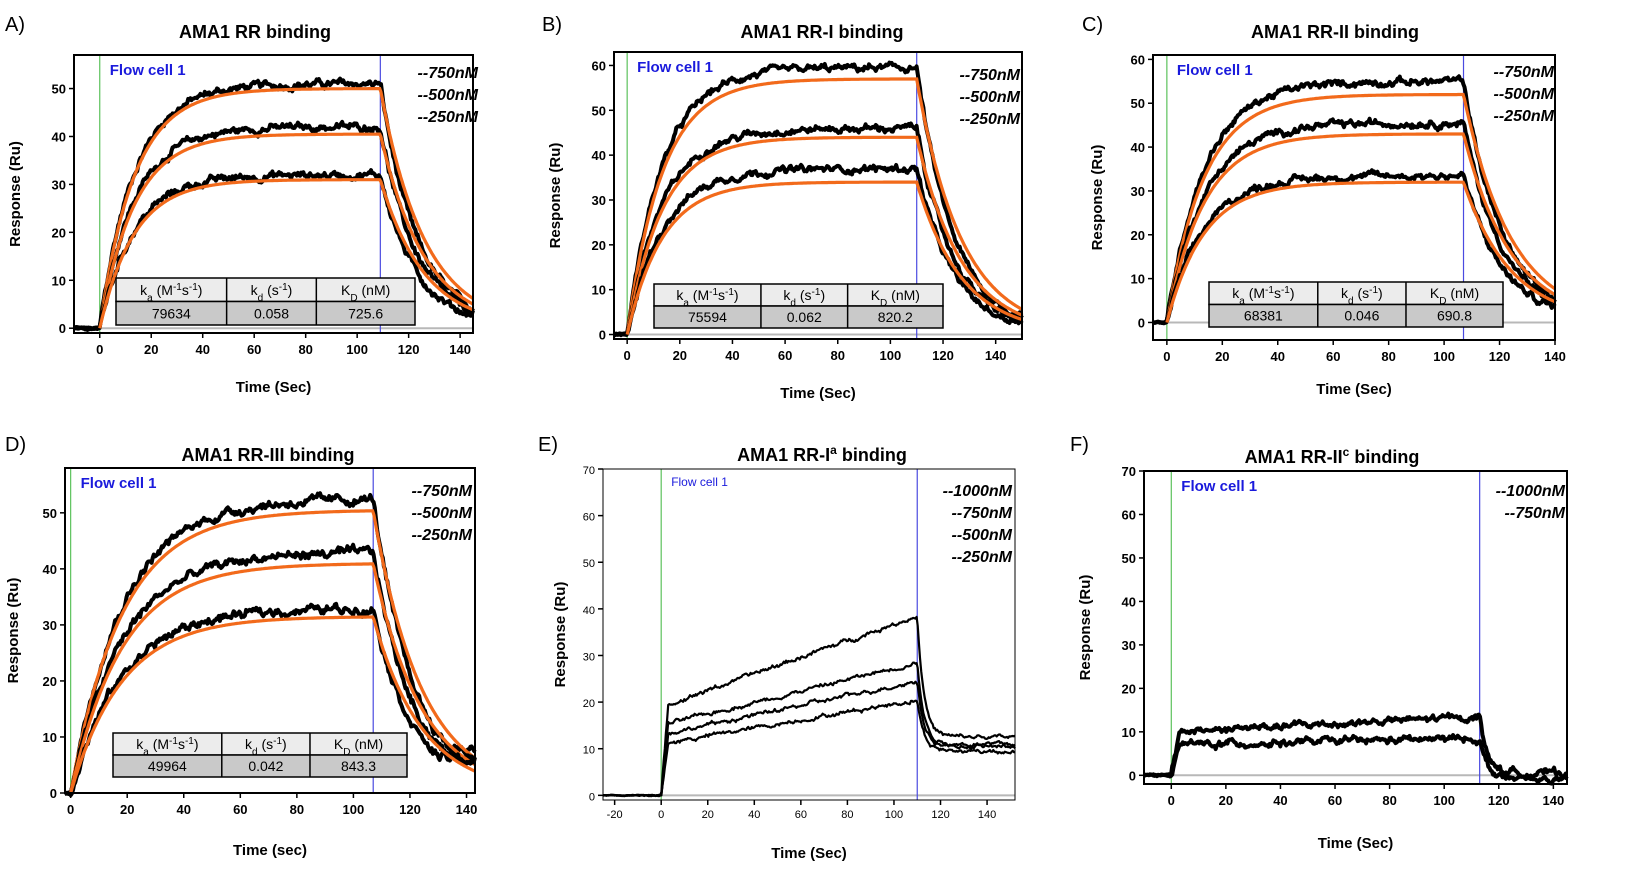 The width and height of the screenshot is (1650, 892). I want to click on x-tick-label: 20, so click(708, 815).